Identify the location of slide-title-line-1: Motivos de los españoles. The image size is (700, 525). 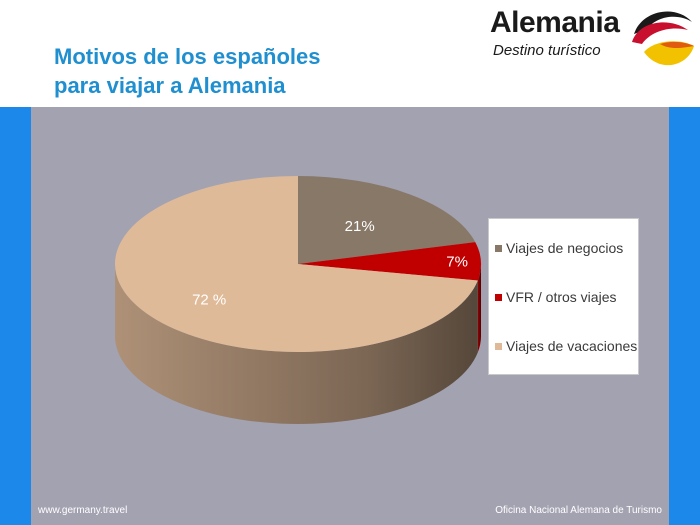
(187, 56).